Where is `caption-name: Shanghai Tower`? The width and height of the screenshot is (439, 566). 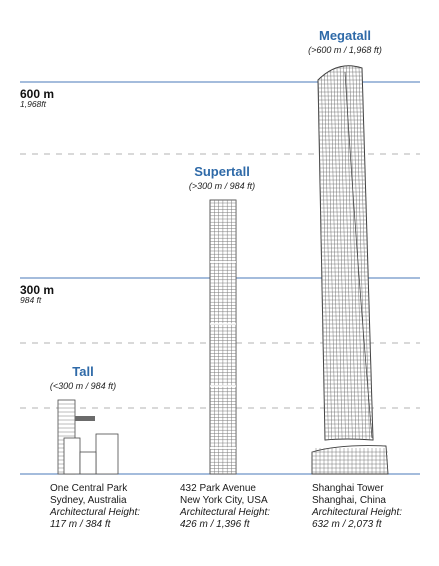 caption-name: Shanghai Tower is located at coordinates (348, 488).